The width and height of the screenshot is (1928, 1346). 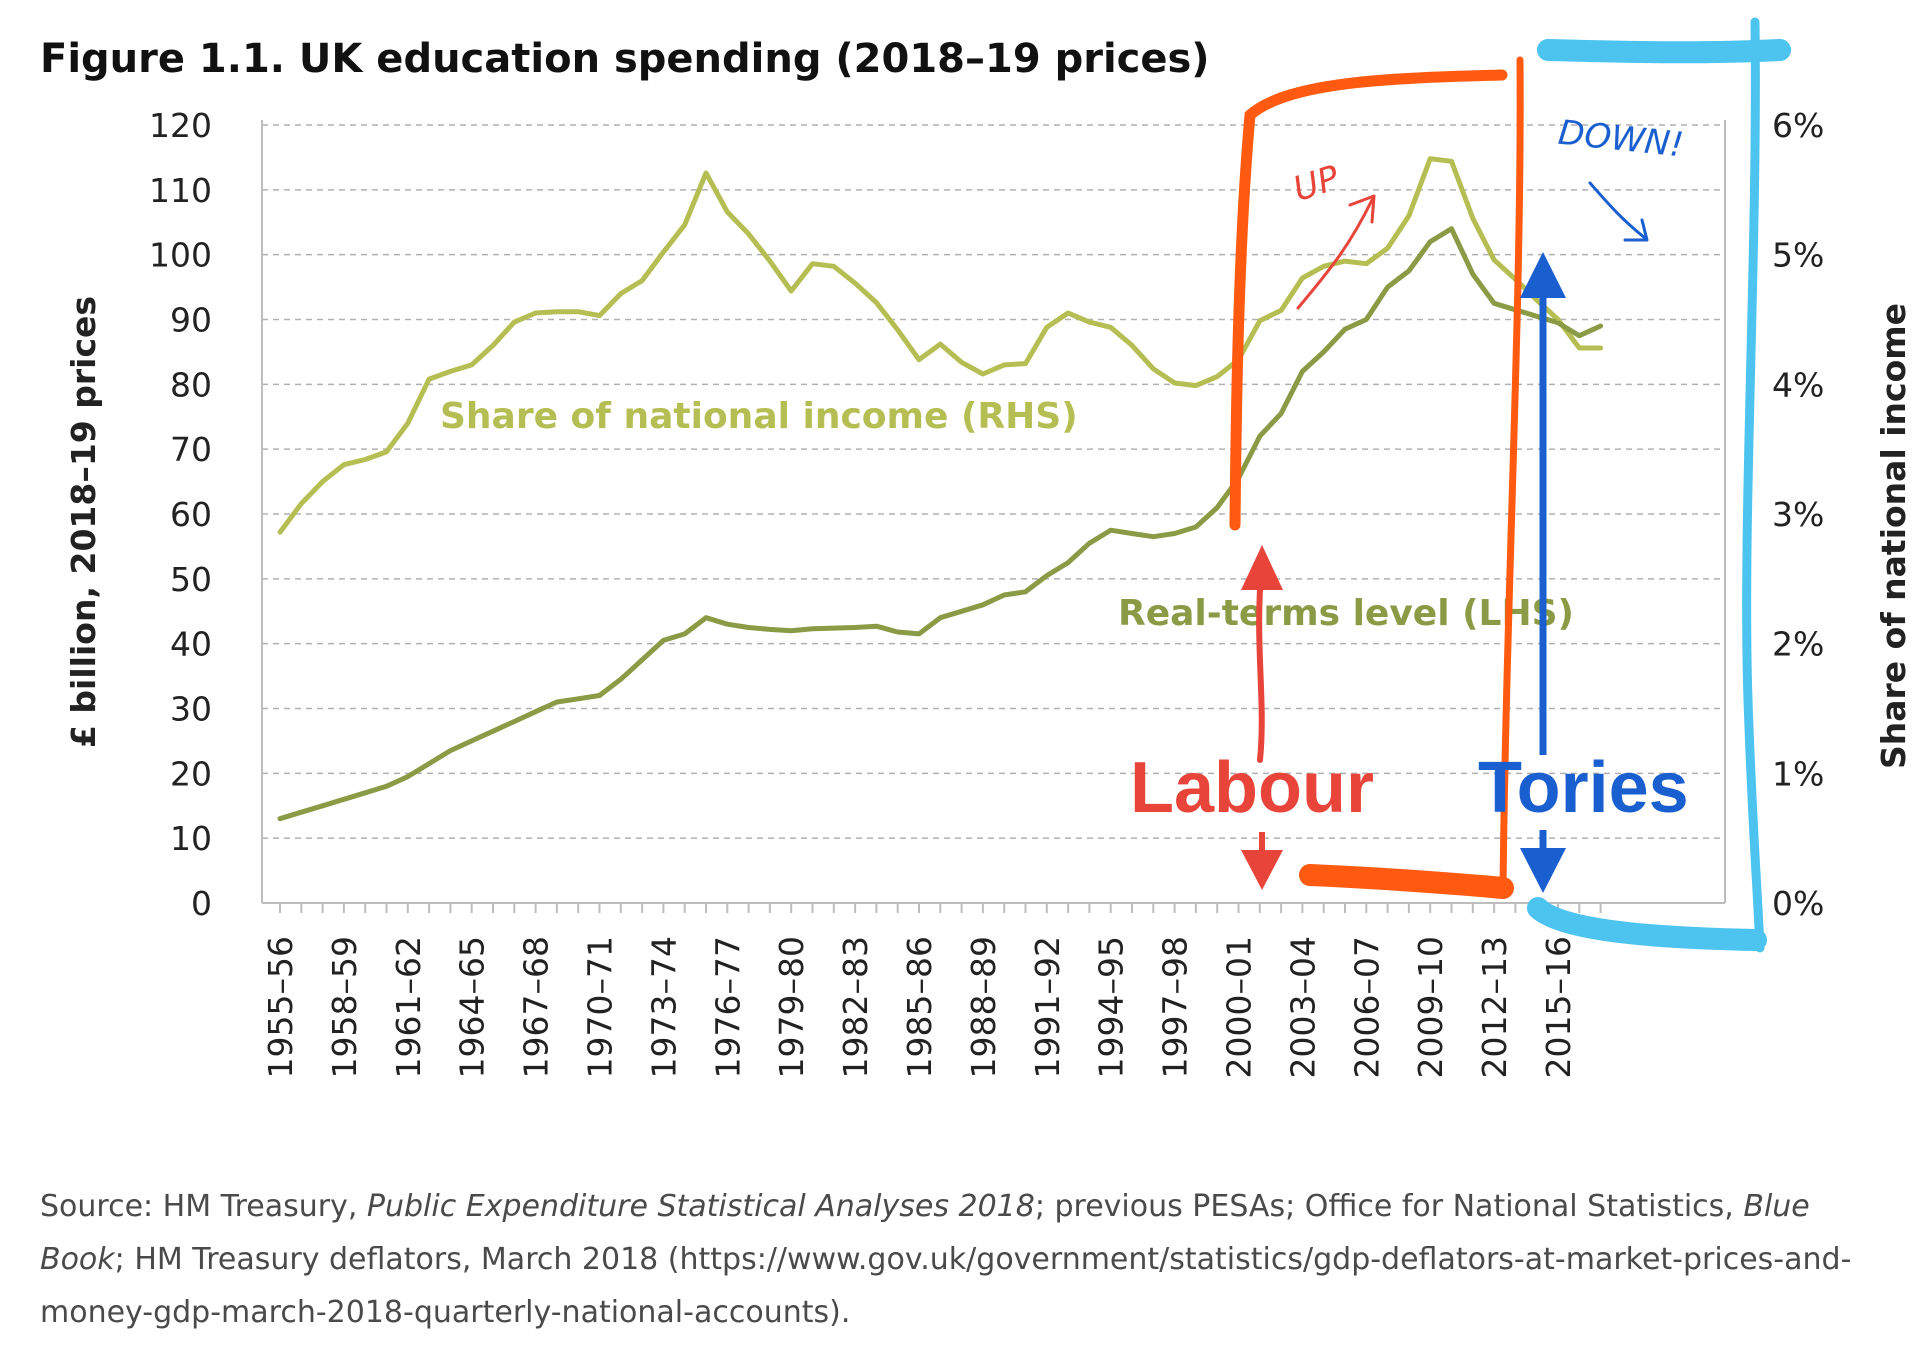 I want to click on right-tick-label: 5%, so click(x=1798, y=255).